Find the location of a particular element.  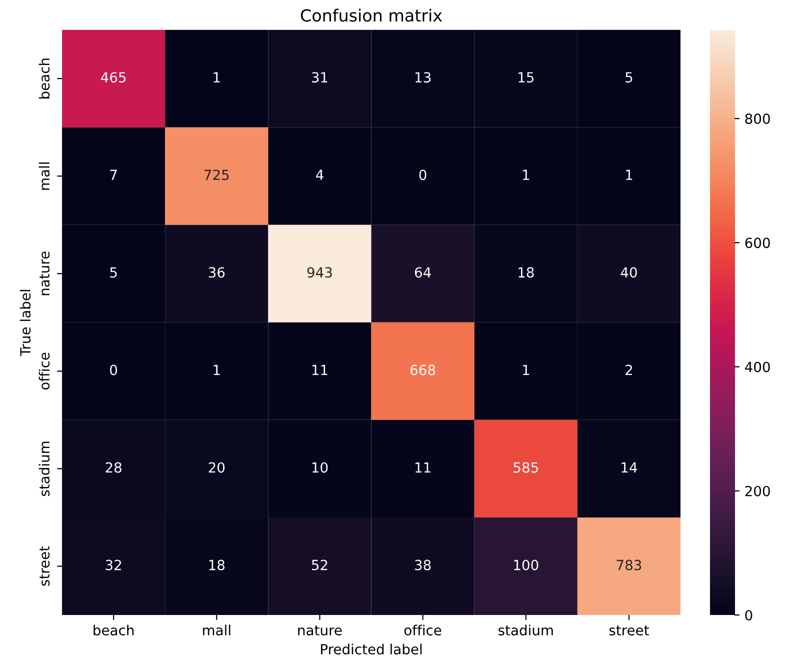

color-bar-label: 400 is located at coordinates (757, 367).